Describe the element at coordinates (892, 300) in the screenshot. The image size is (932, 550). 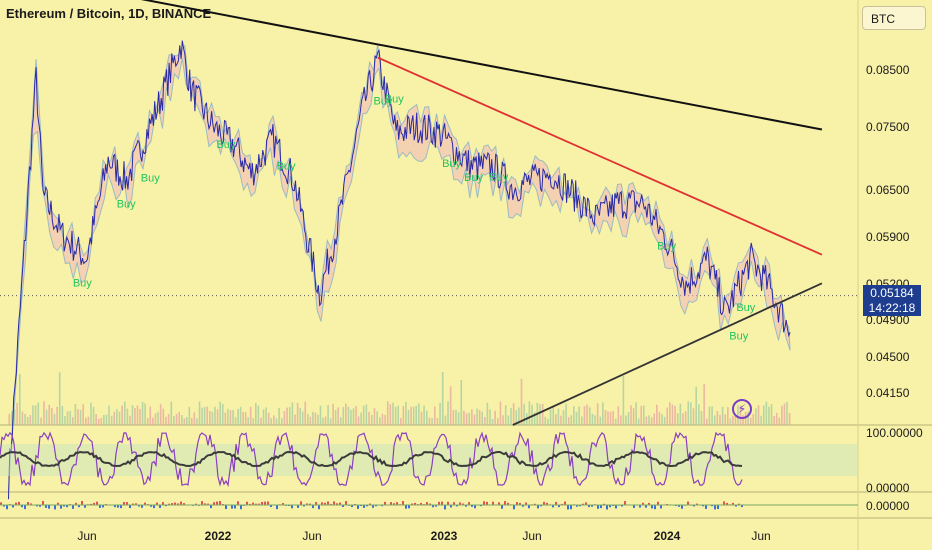
I see `last-price-tag: 0.05184 14:22:18` at that location.